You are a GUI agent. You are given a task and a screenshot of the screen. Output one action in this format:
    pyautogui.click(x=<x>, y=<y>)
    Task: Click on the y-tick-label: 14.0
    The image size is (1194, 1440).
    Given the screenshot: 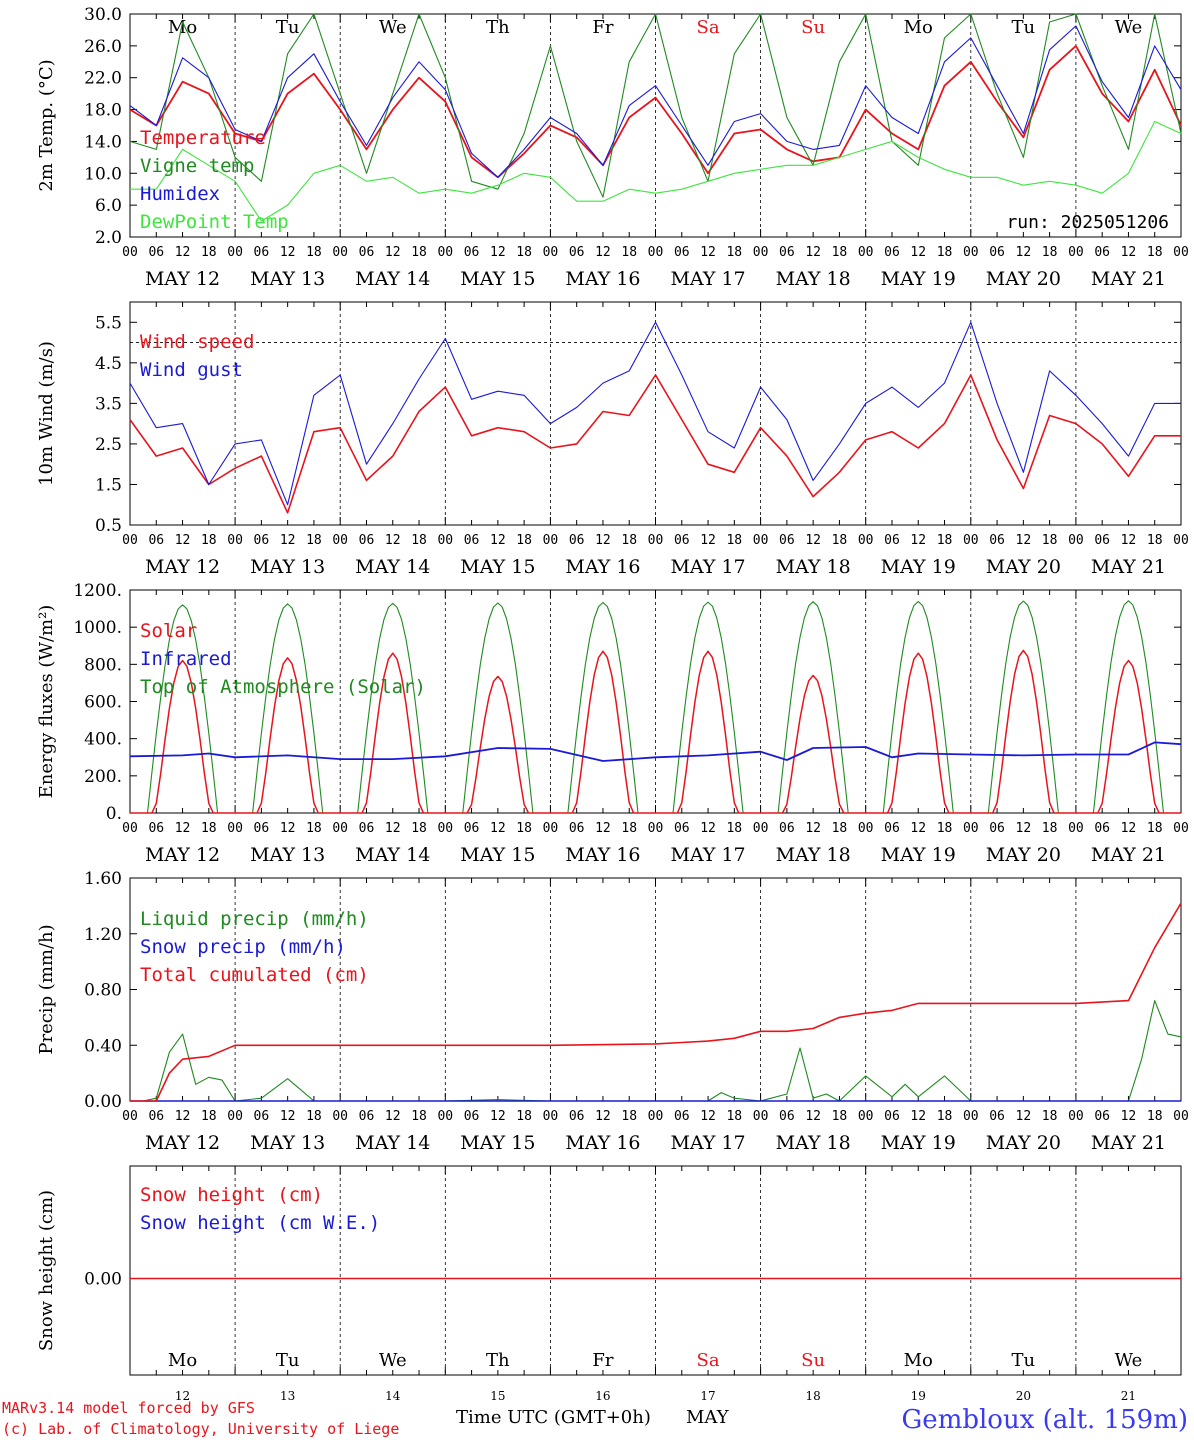 What is the action you would take?
    pyautogui.click(x=103, y=142)
    